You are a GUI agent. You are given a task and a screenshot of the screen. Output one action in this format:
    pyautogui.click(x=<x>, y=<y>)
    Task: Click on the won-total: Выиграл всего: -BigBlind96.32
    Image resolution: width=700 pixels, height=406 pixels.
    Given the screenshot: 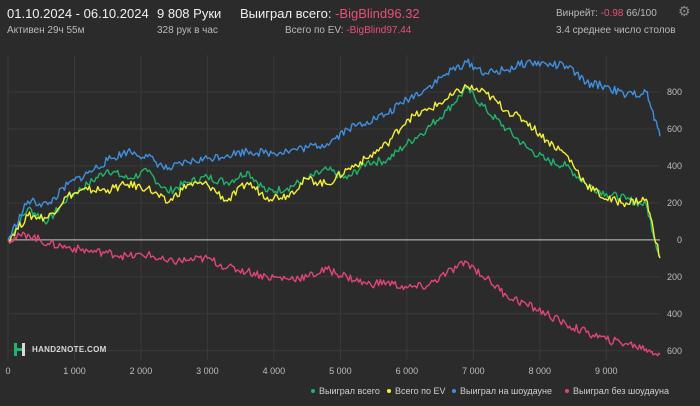 What is the action you would take?
    pyautogui.click(x=330, y=13)
    